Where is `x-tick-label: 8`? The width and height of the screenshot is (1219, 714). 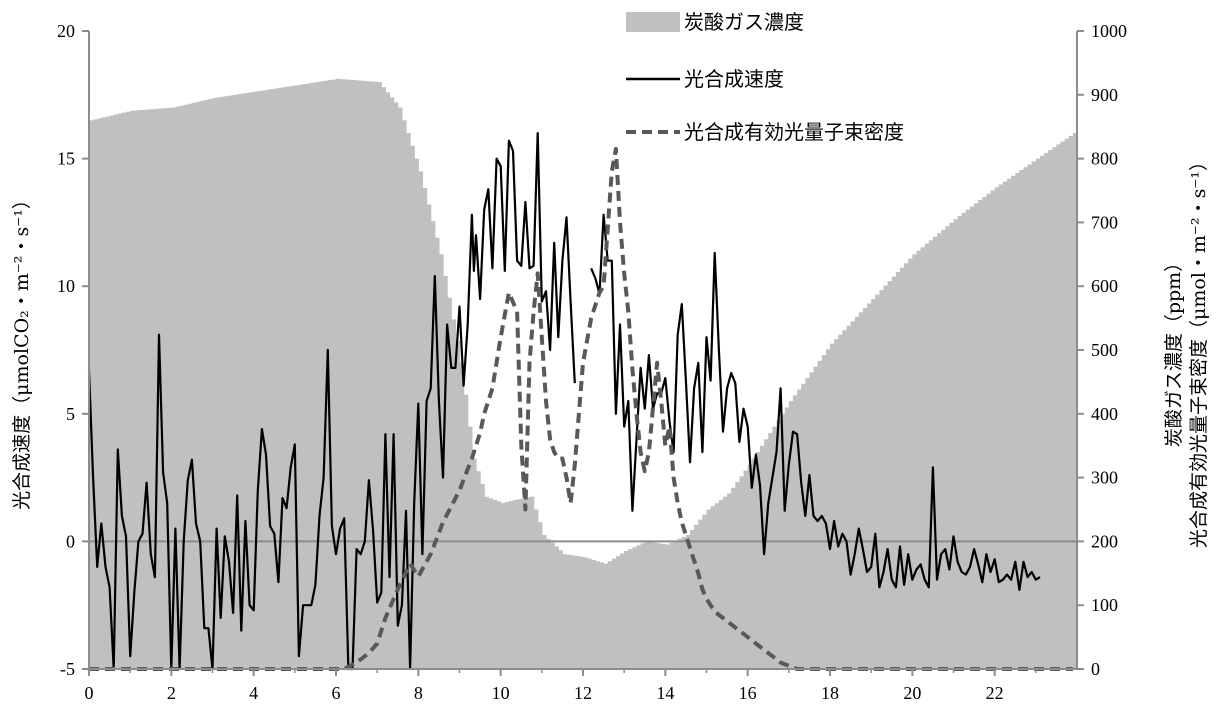 x-tick-label: 8 is located at coordinates (418, 693).